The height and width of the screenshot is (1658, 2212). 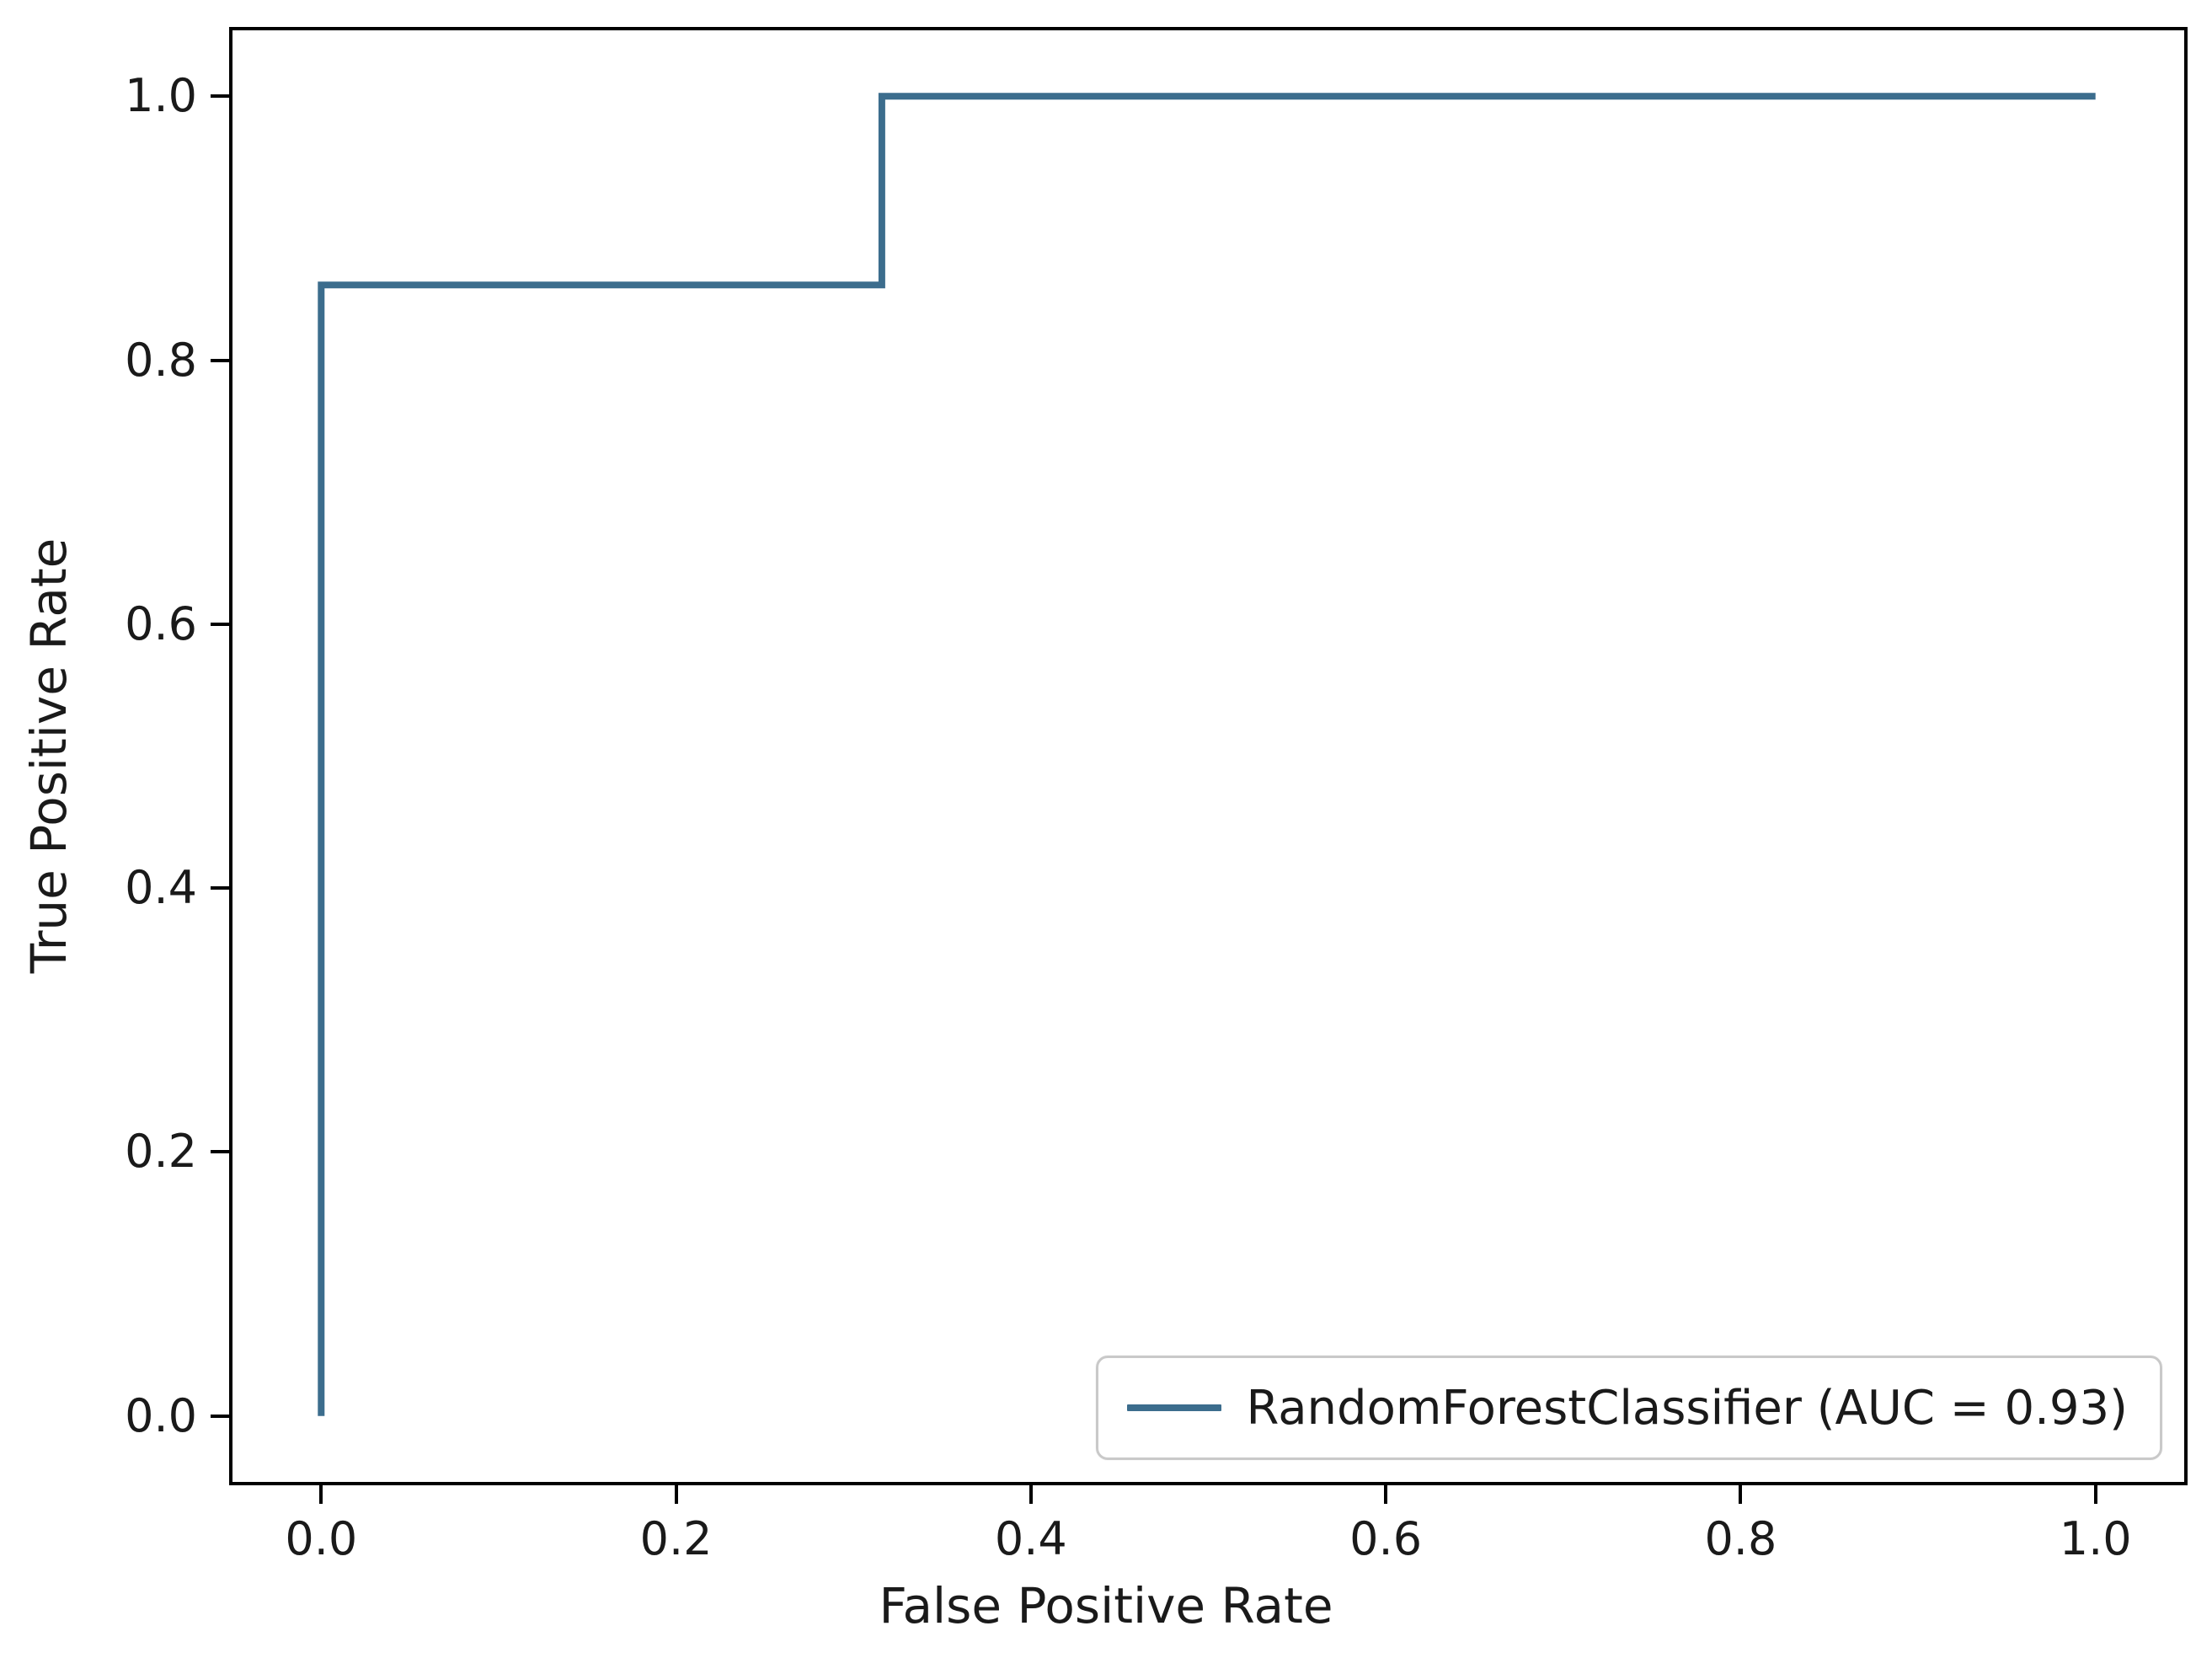 What do you see at coordinates (1173, 1408) in the screenshot?
I see `legend-line-sample` at bounding box center [1173, 1408].